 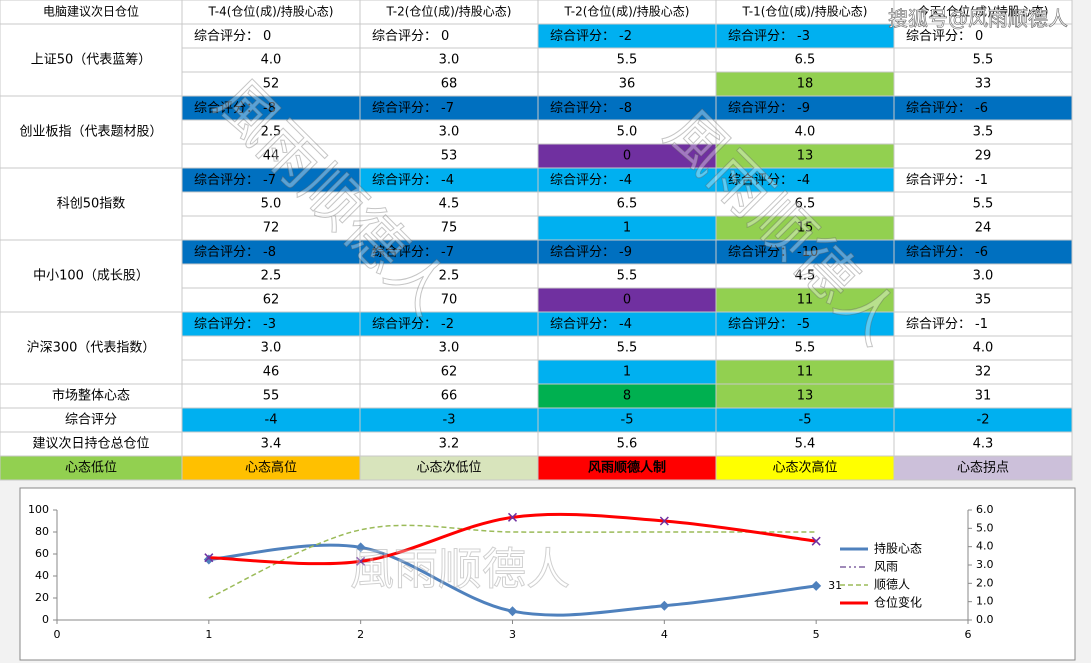 What do you see at coordinates (892, 584) in the screenshot?
I see `legend-label: 顺德人` at bounding box center [892, 584].